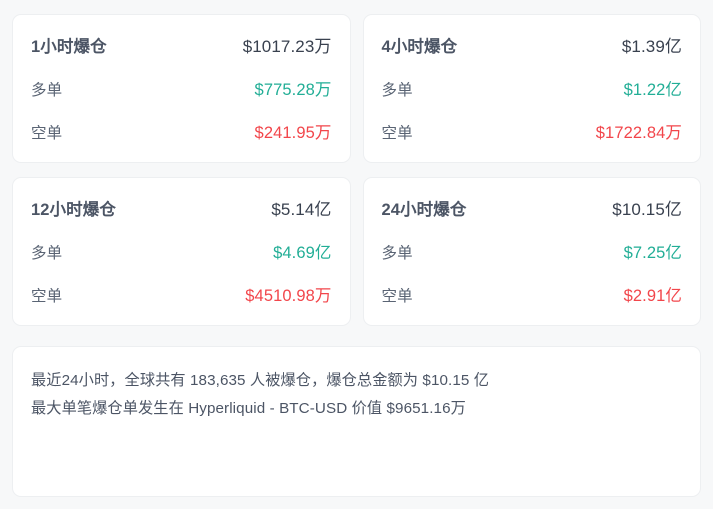 This screenshot has width=713, height=509. What do you see at coordinates (69, 47) in the screenshot?
I see `card-title: 1小时爆仓` at bounding box center [69, 47].